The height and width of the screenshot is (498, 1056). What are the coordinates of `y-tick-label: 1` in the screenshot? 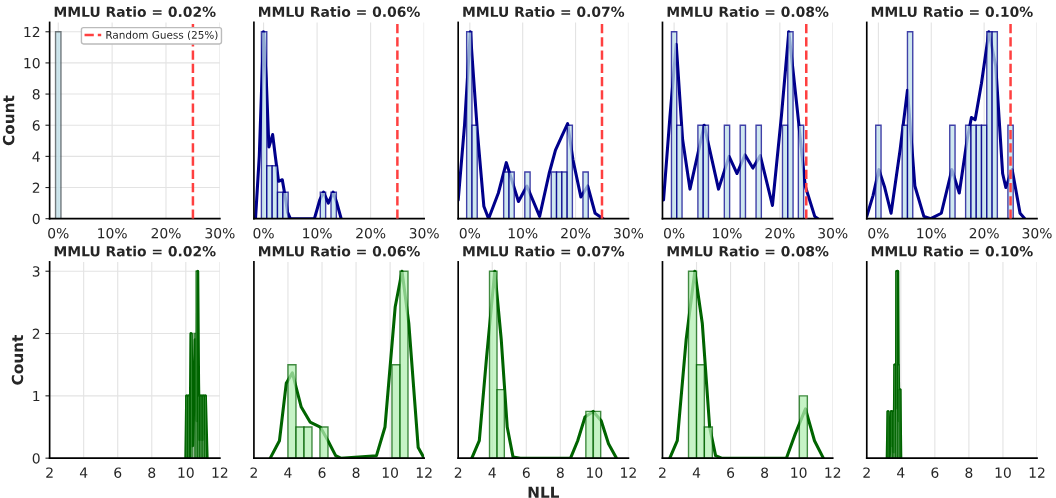 It's located at (36, 396).